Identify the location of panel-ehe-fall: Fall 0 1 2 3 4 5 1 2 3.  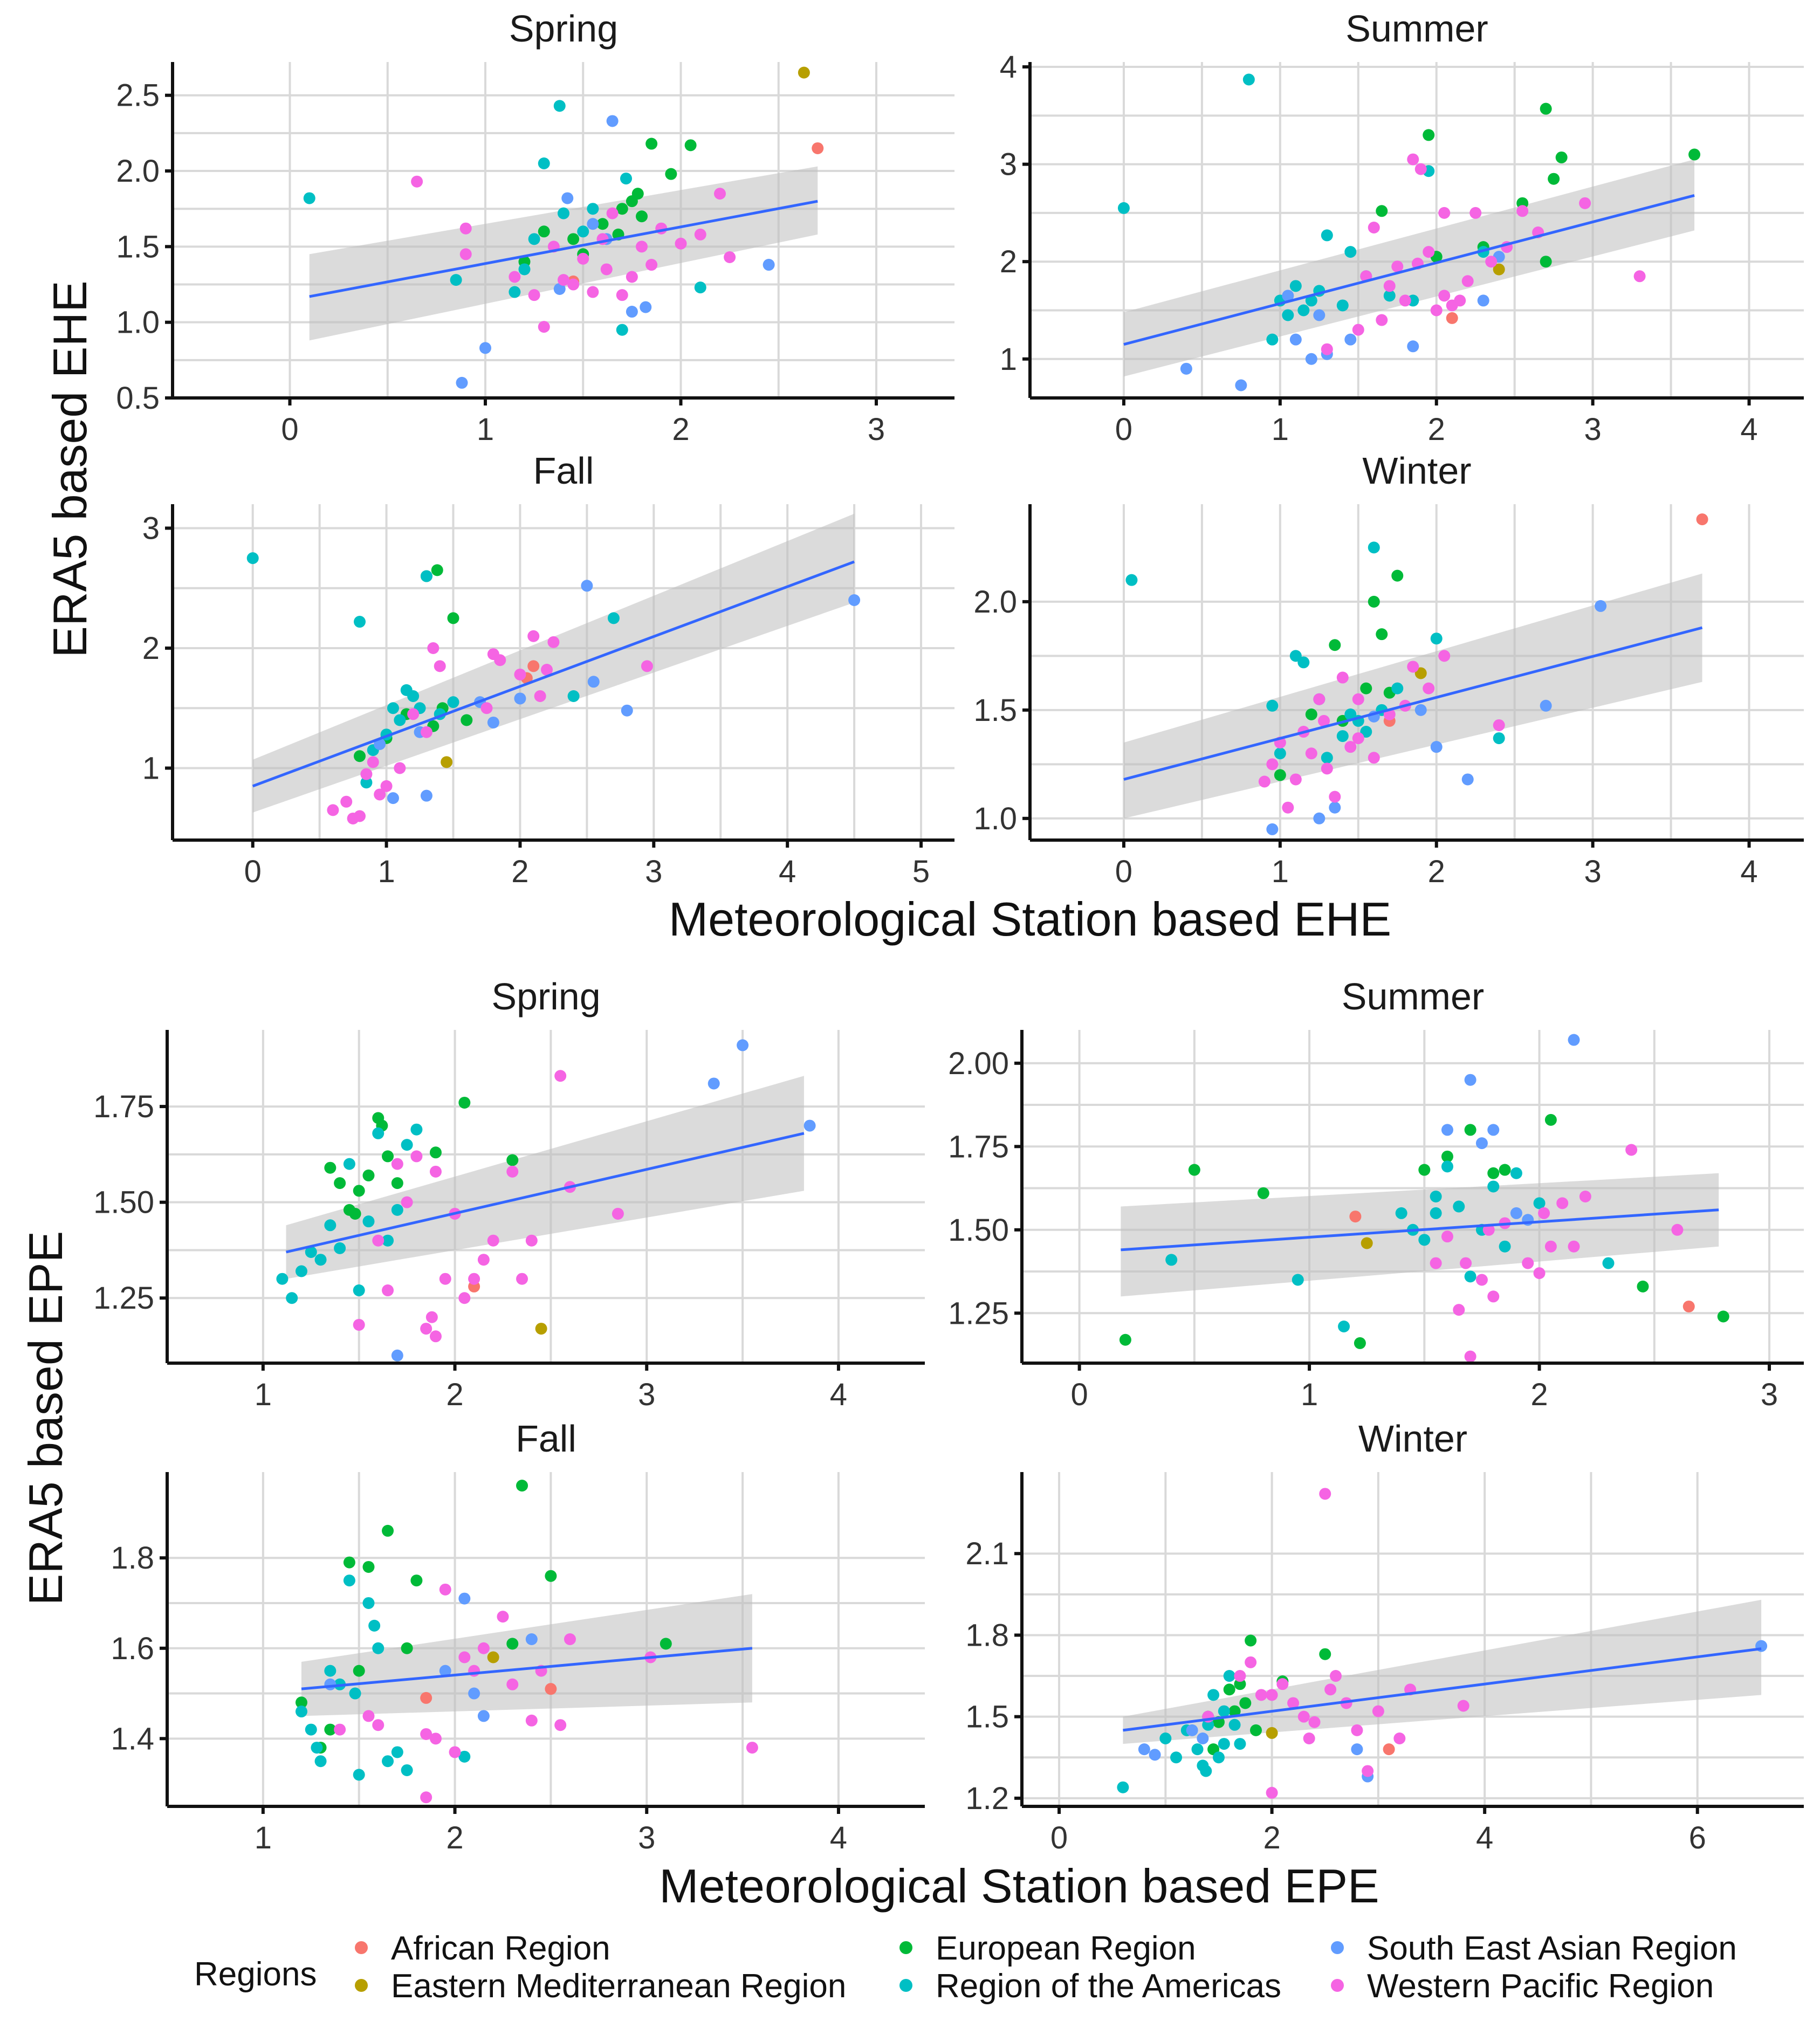
(548, 669).